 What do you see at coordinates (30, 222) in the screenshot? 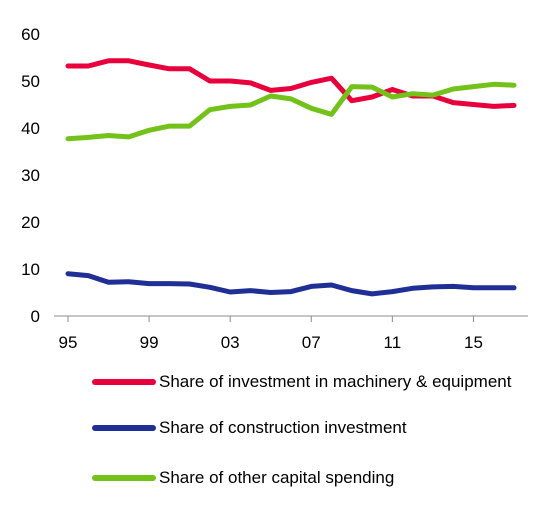
I see `y-tick-label: 20` at bounding box center [30, 222].